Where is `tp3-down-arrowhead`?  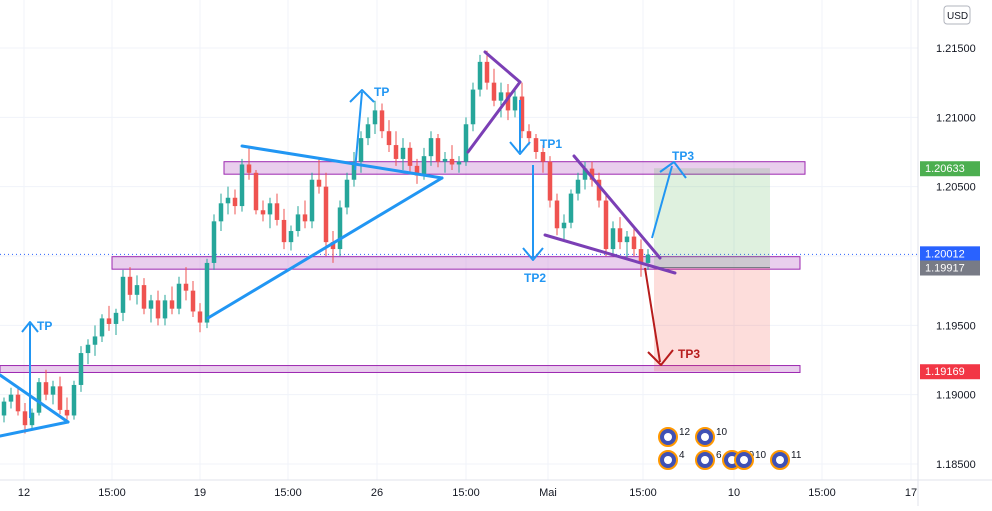 tp3-down-arrowhead is located at coordinates (660, 357).